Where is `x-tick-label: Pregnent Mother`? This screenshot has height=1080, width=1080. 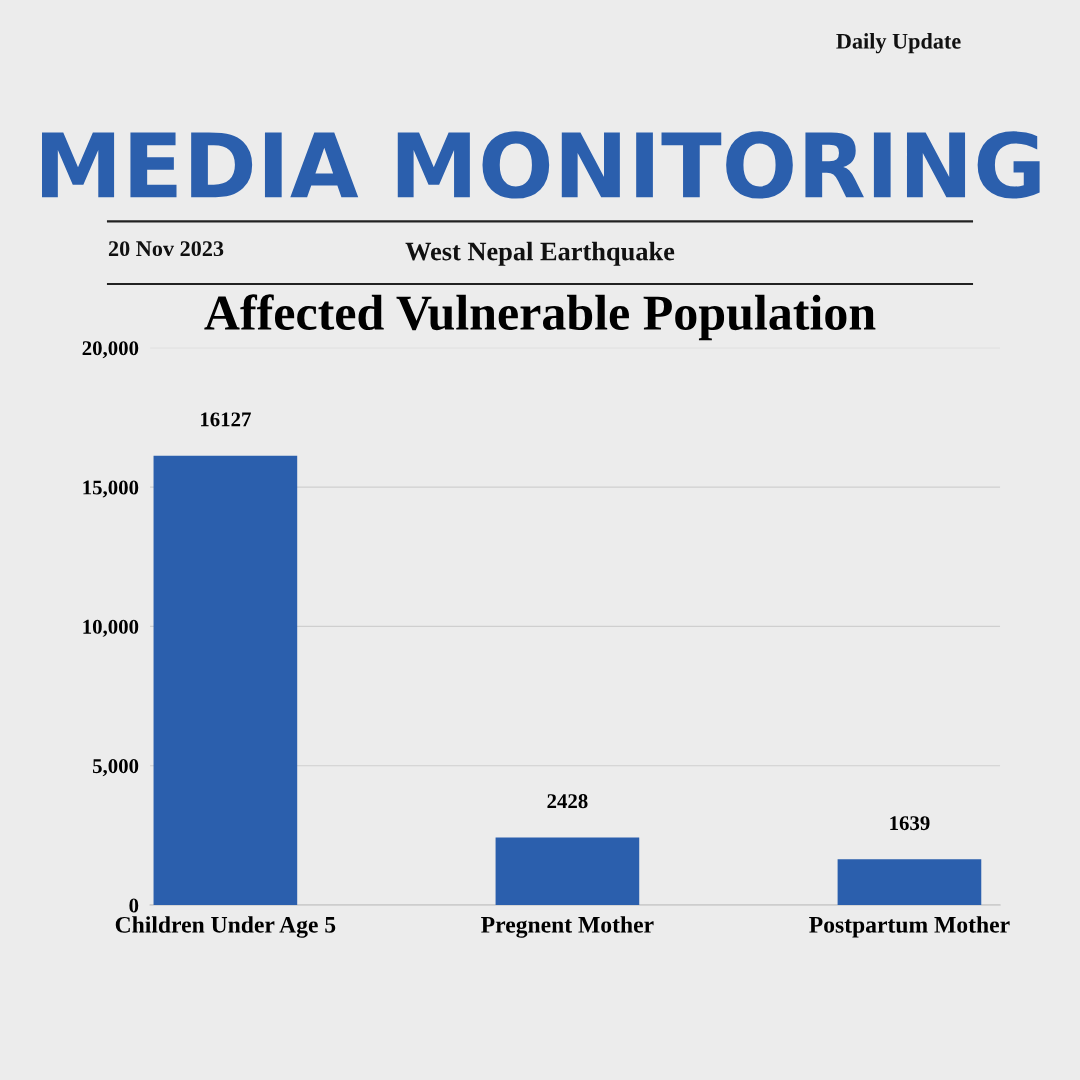 x-tick-label: Pregnent Mother is located at coordinates (567, 927).